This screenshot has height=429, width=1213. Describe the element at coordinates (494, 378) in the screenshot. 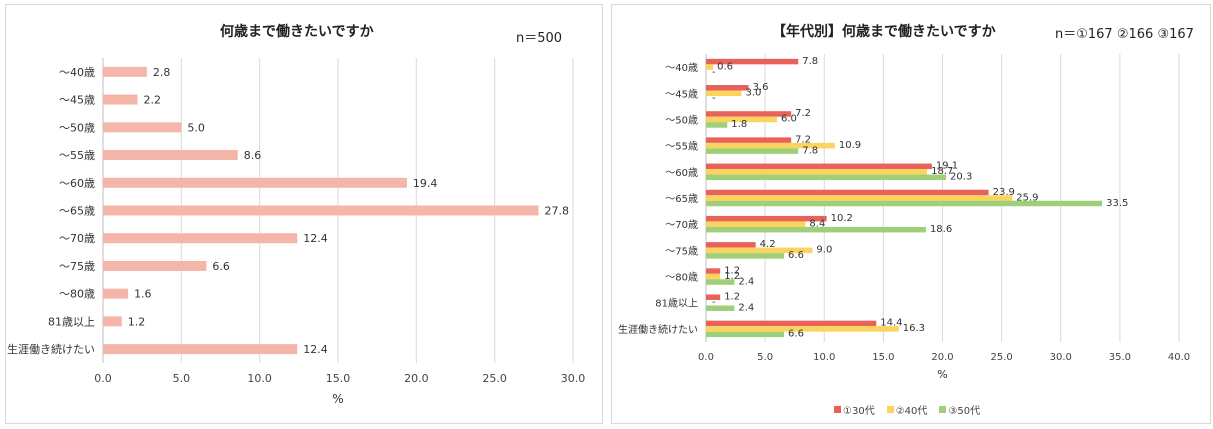

I see `x-tick-label: 25.0` at that location.